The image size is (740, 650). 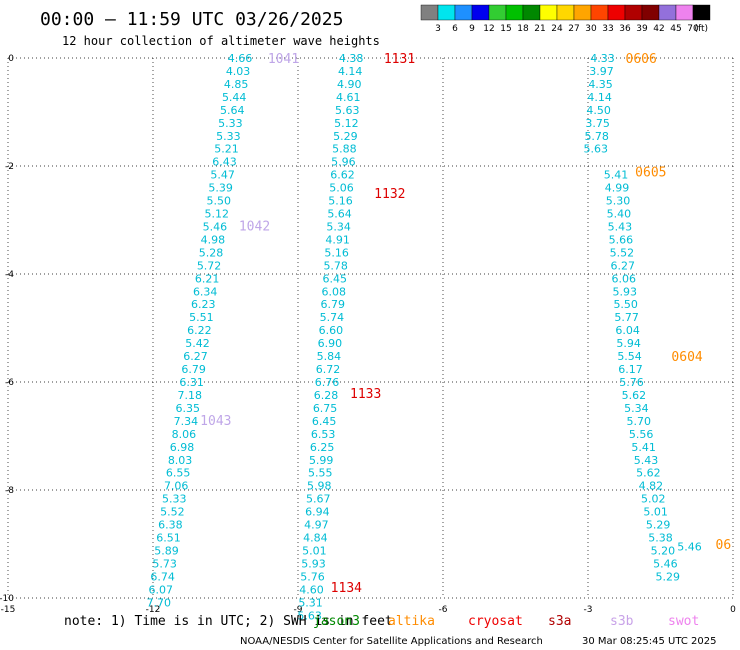 I want to click on swh-value: 5.34, so click(x=636, y=408).